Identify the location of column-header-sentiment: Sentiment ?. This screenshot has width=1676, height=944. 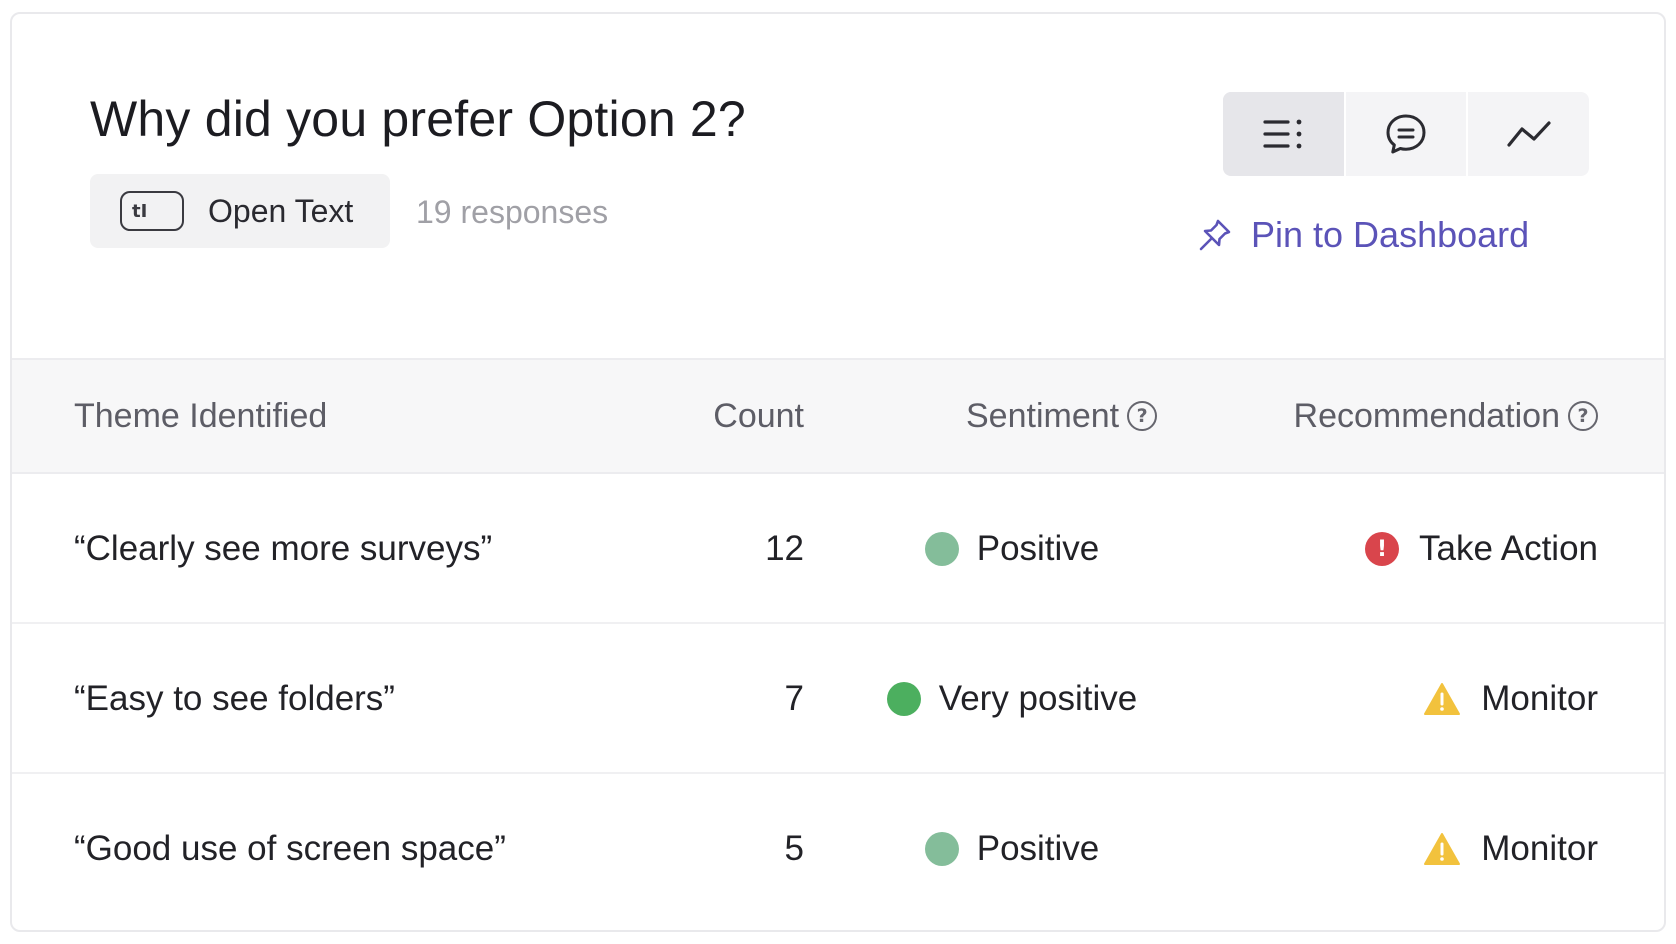
(1062, 416).